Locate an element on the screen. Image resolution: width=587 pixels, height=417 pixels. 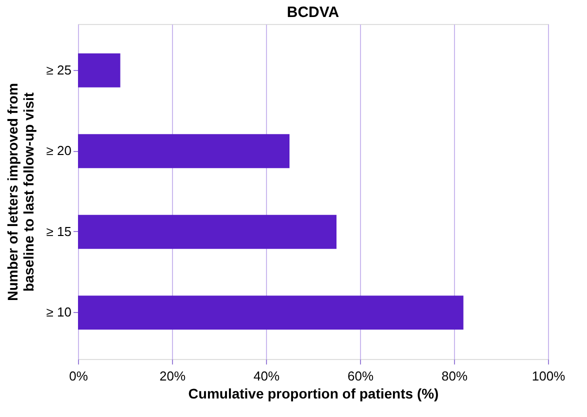
x-tick-label: 20% is located at coordinates (172, 376).